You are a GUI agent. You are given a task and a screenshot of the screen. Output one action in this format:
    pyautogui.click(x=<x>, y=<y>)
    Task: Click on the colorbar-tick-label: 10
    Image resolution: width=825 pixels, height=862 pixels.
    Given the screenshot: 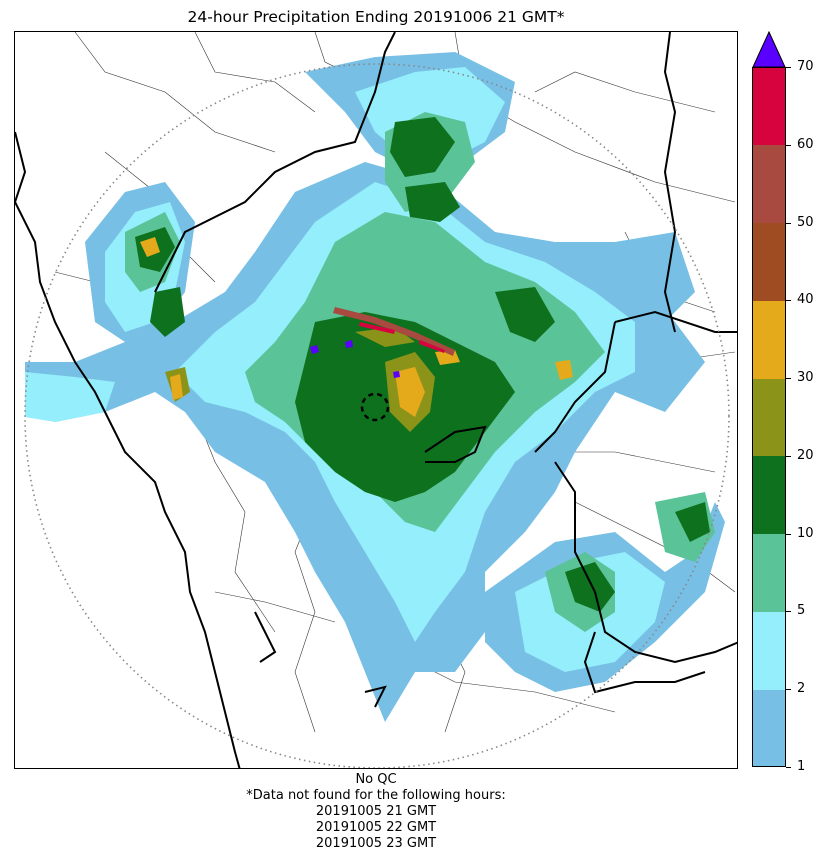 What is the action you would take?
    pyautogui.click(x=805, y=533)
    